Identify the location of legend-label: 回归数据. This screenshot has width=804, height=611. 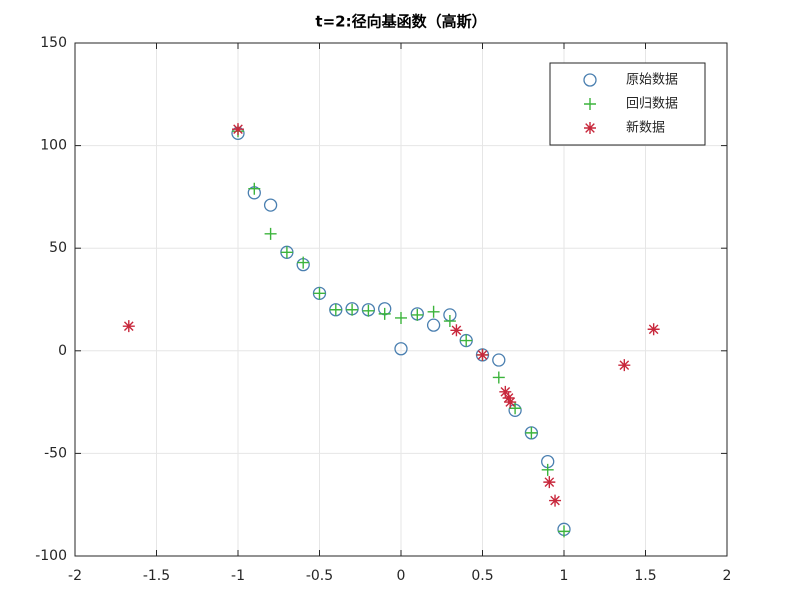
(652, 104).